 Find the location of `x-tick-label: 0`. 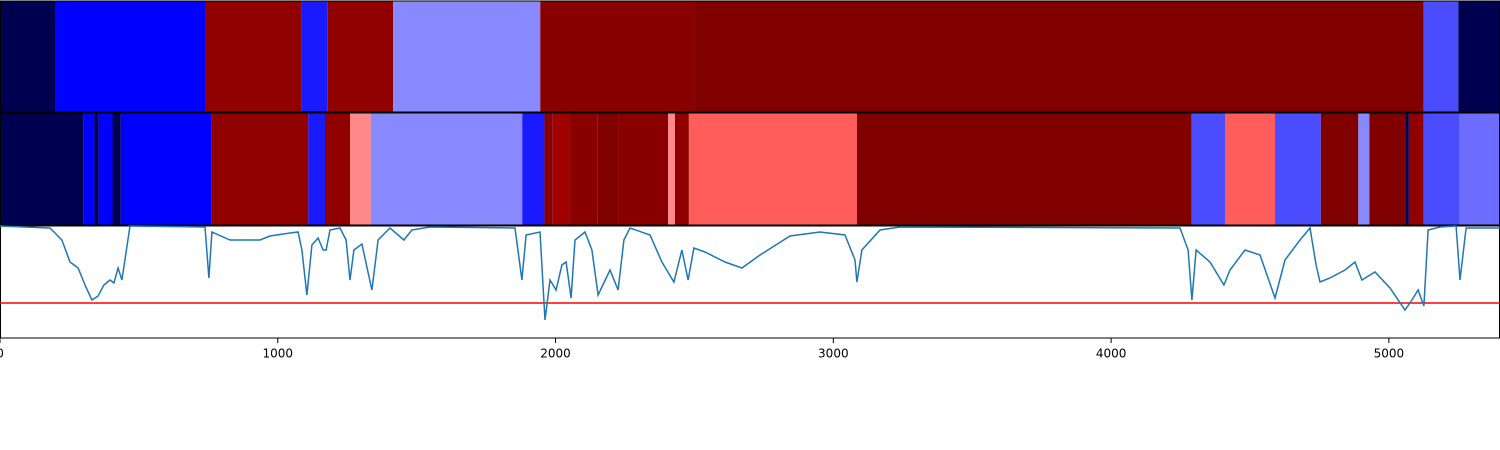

x-tick-label: 0 is located at coordinates (2, 354).